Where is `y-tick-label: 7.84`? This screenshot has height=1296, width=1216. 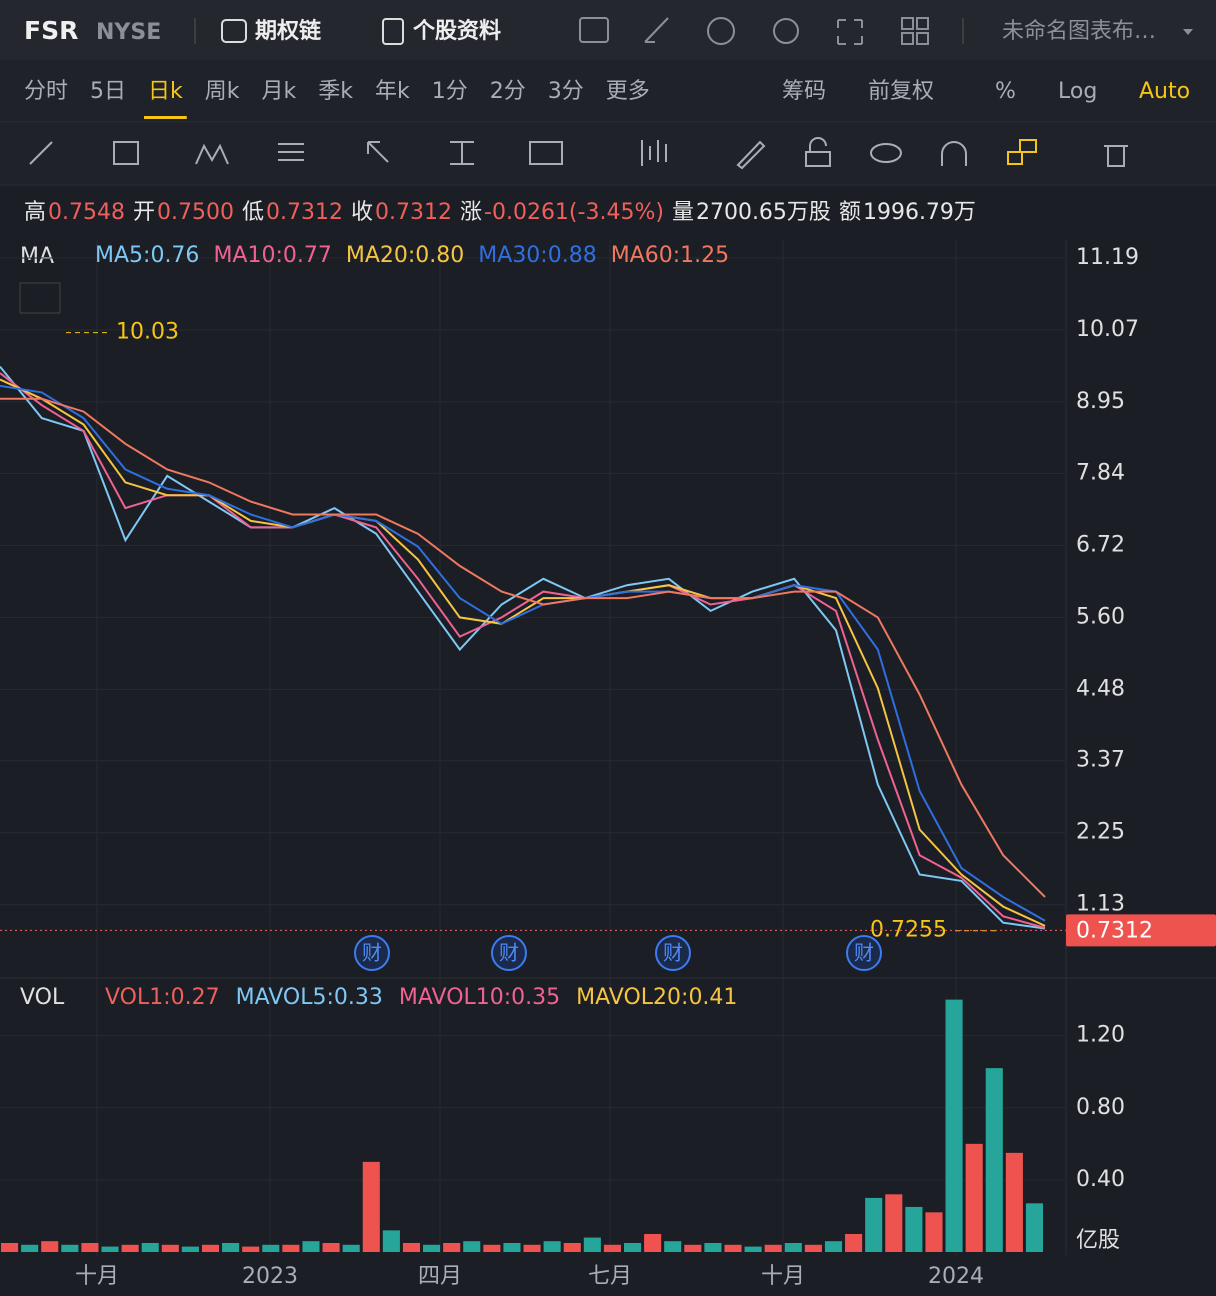 y-tick-label: 7.84 is located at coordinates (1100, 472).